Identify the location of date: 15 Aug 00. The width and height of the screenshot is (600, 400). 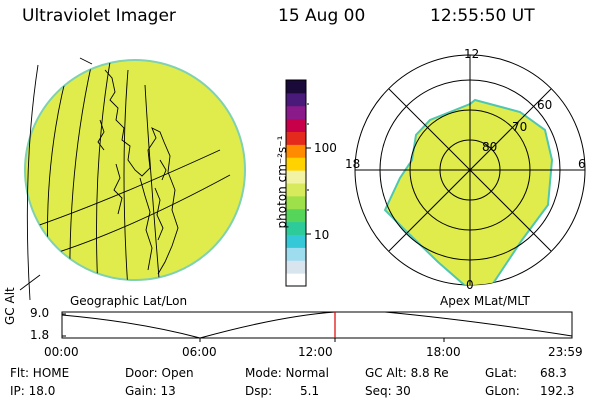
(322, 16).